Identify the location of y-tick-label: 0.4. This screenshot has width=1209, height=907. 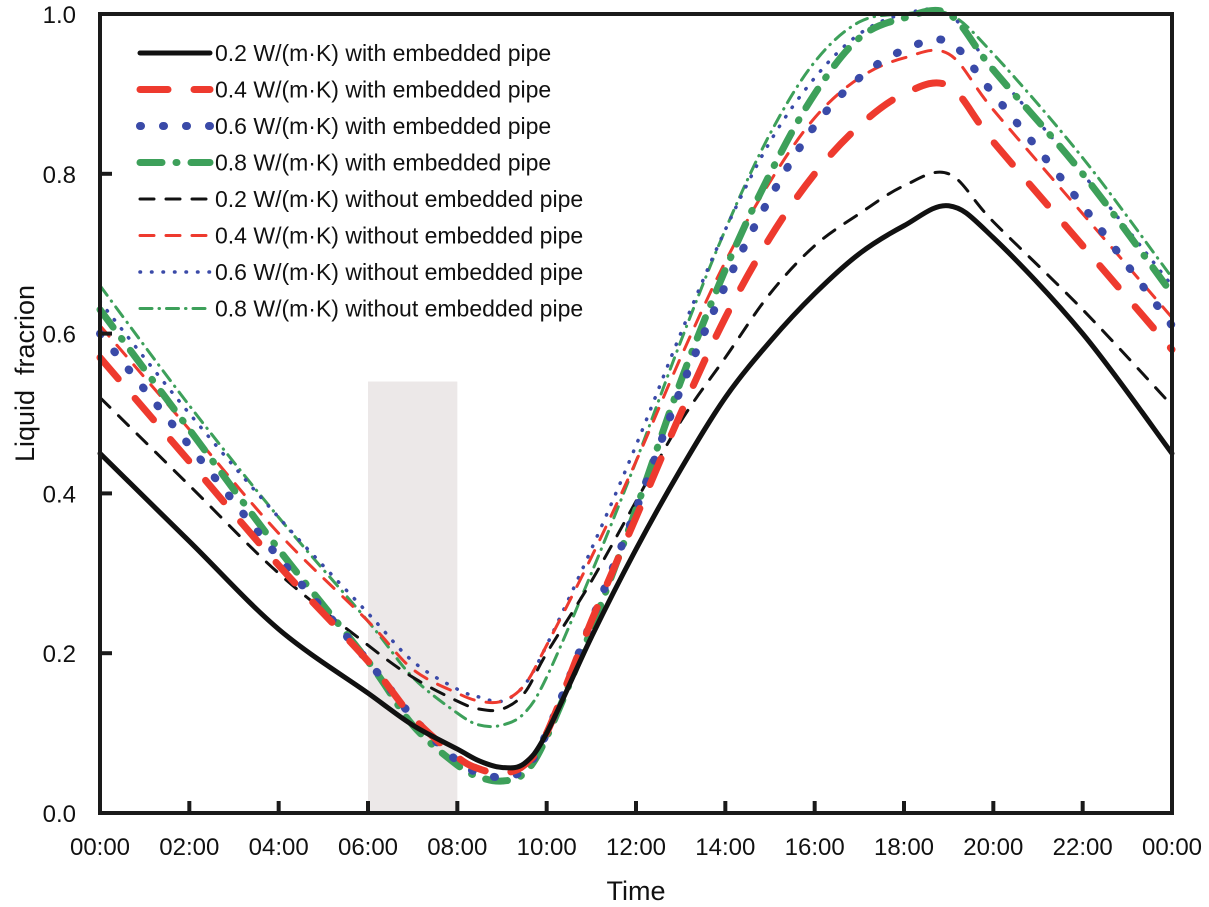
(59, 494).